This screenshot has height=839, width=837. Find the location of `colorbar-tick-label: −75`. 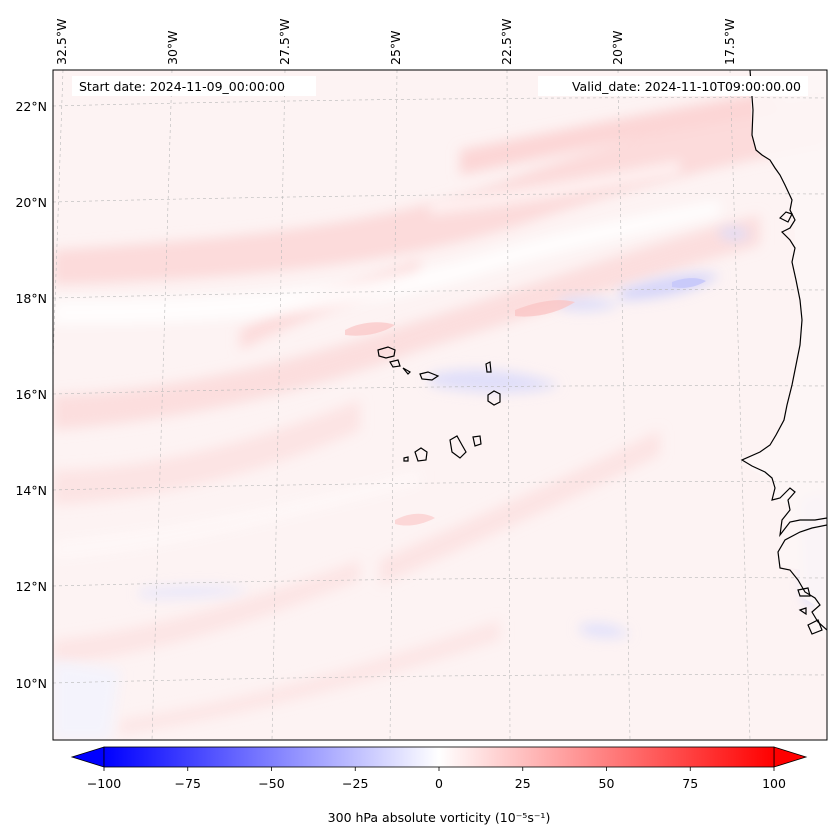

colorbar-tick-label: −75 is located at coordinates (188, 783).